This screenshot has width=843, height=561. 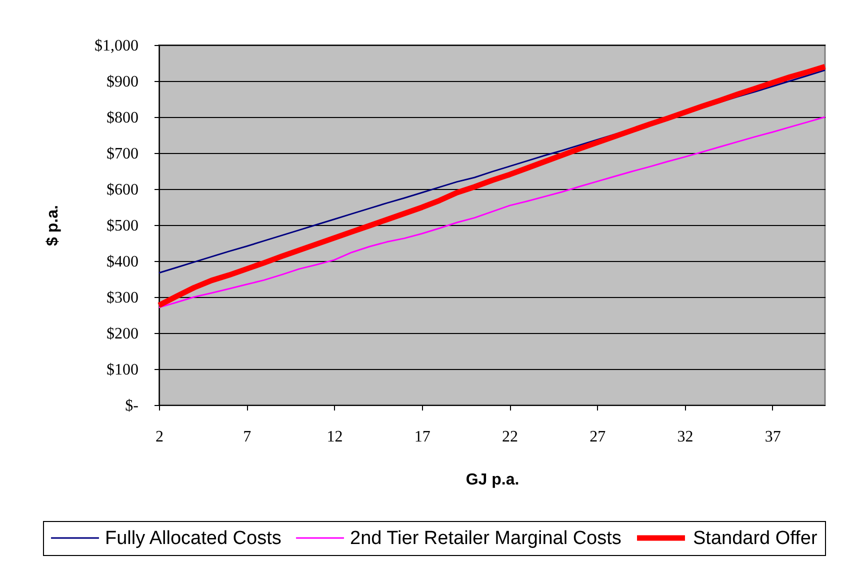 I want to click on x-tick-label: 37, so click(x=772, y=437).